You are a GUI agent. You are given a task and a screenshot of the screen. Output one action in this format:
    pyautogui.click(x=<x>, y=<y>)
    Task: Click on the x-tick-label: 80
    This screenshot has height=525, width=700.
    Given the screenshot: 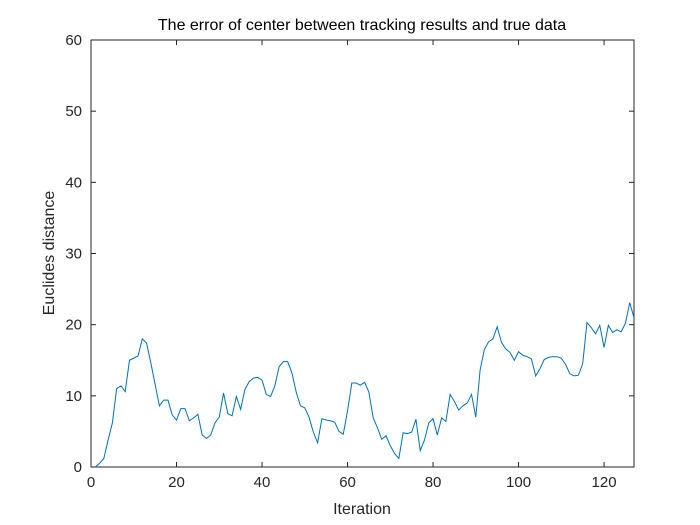 What is the action you would take?
    pyautogui.click(x=433, y=482)
    